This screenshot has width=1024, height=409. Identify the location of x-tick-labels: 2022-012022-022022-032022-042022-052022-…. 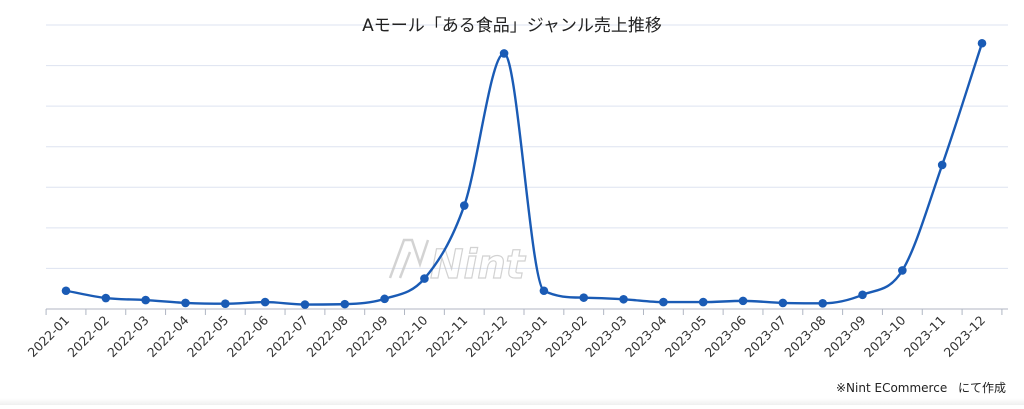
(507, 336).